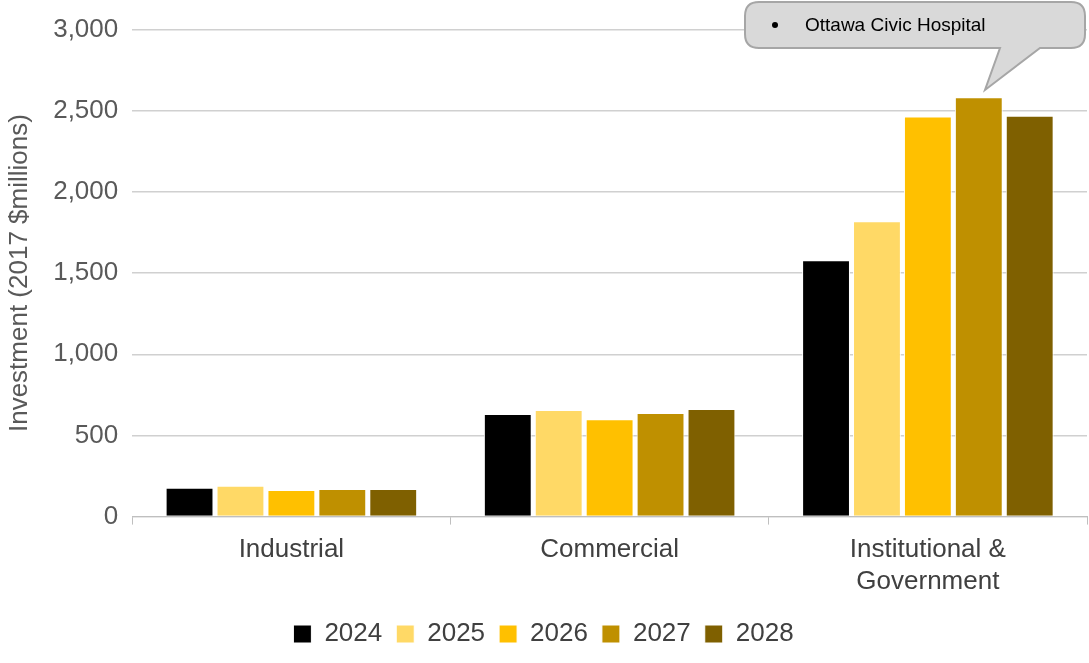 The image size is (1089, 663). I want to click on annotation: Ottawa Civic Hospital, so click(895, 25).